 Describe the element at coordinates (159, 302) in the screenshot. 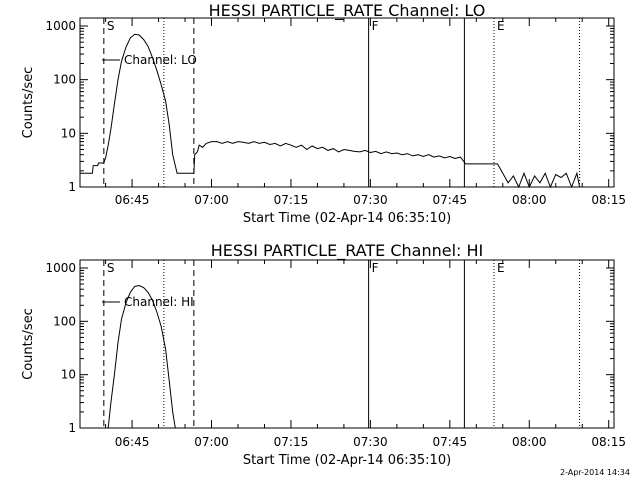

I see `legend-label: Channel: HI` at that location.